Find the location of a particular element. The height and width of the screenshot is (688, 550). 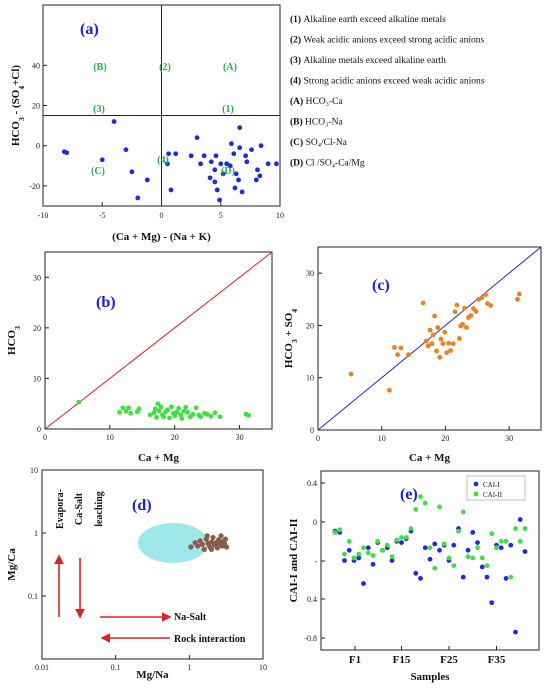

d-xtick-label: 0.1 is located at coordinates (116, 667).